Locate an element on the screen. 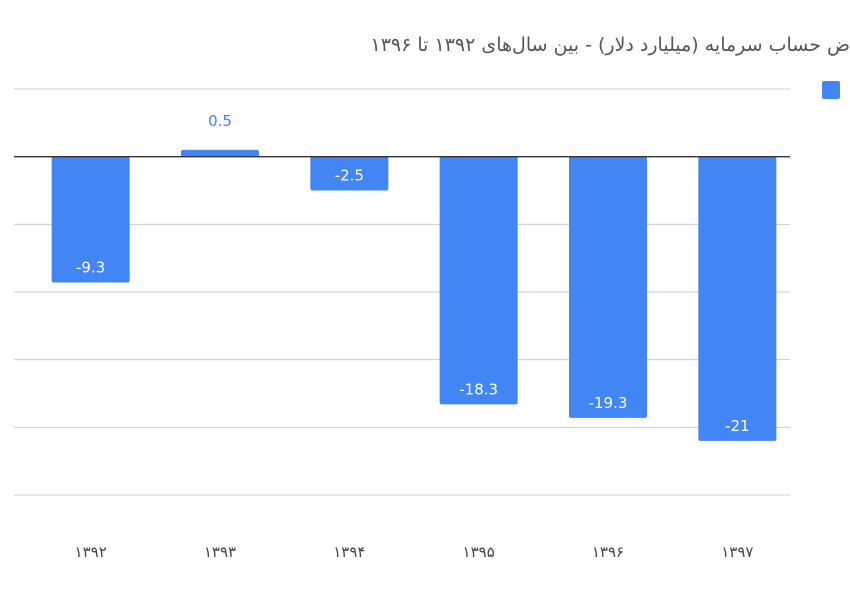 The image size is (850, 600). data-label: -2.5 is located at coordinates (349, 176).